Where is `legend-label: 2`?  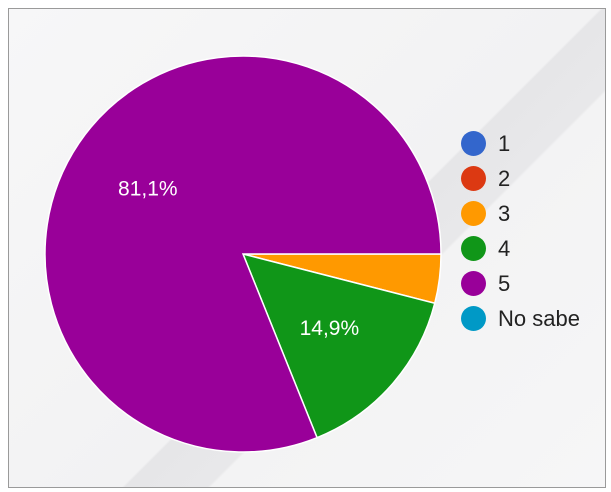
legend-label: 2 is located at coordinates (504, 178).